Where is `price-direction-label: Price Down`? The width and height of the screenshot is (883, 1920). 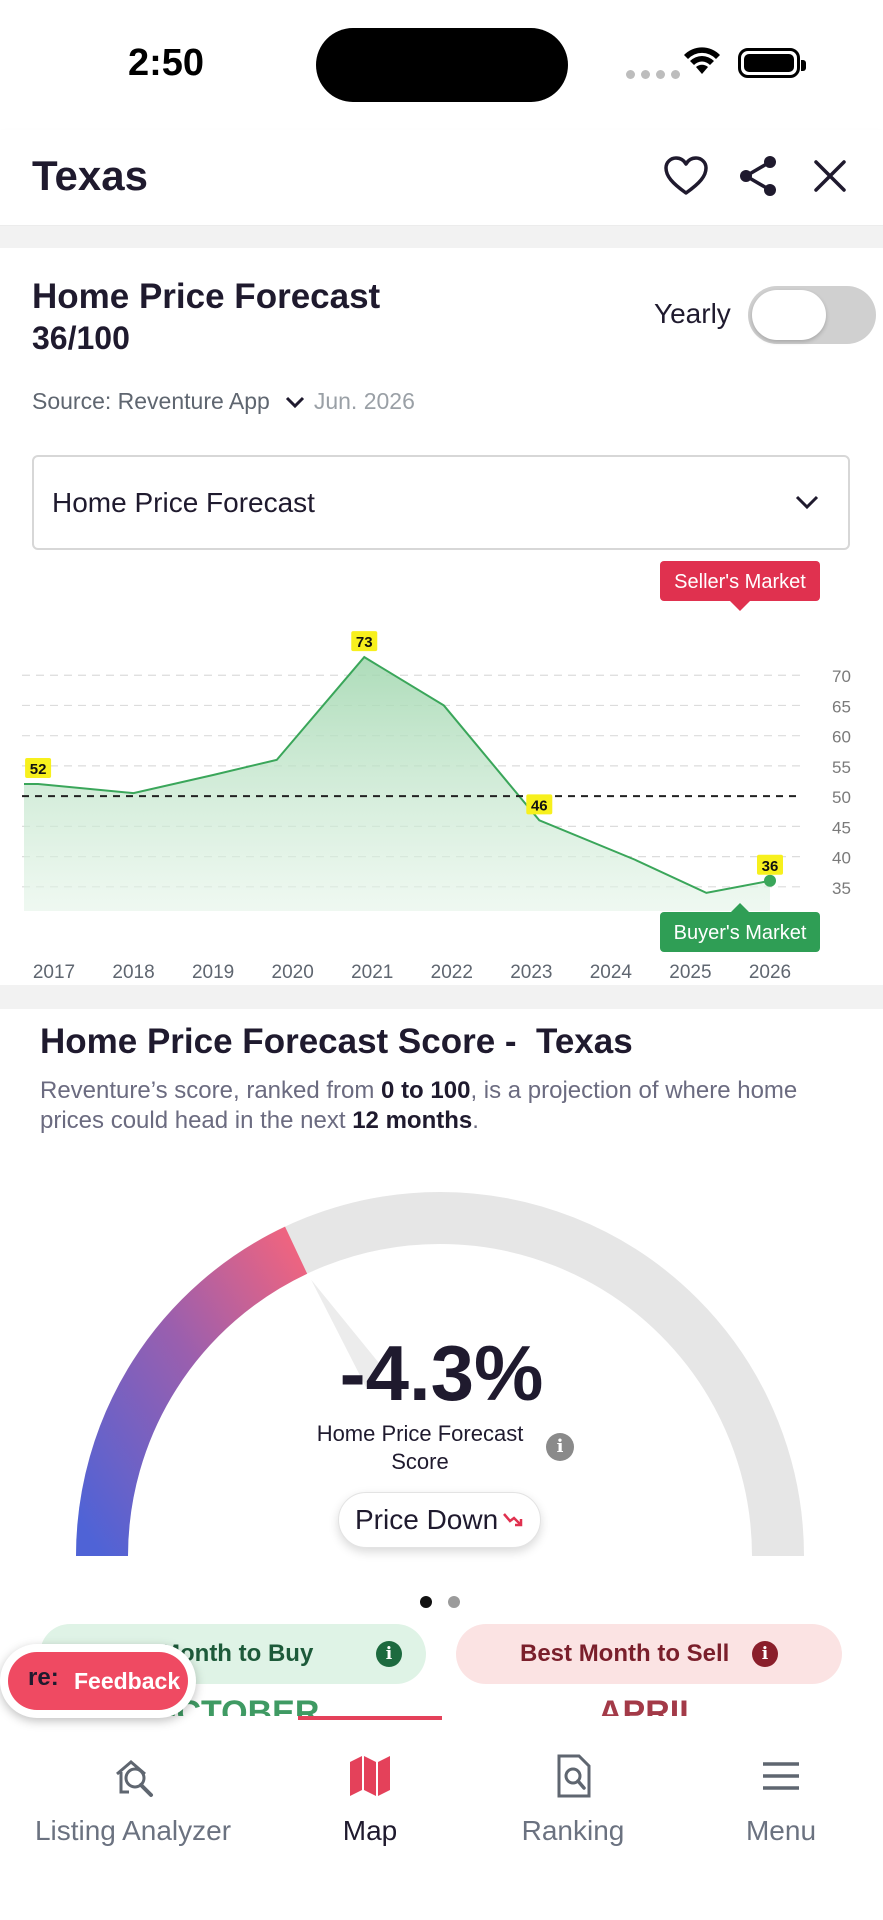 price-direction-label: Price Down is located at coordinates (427, 1519).